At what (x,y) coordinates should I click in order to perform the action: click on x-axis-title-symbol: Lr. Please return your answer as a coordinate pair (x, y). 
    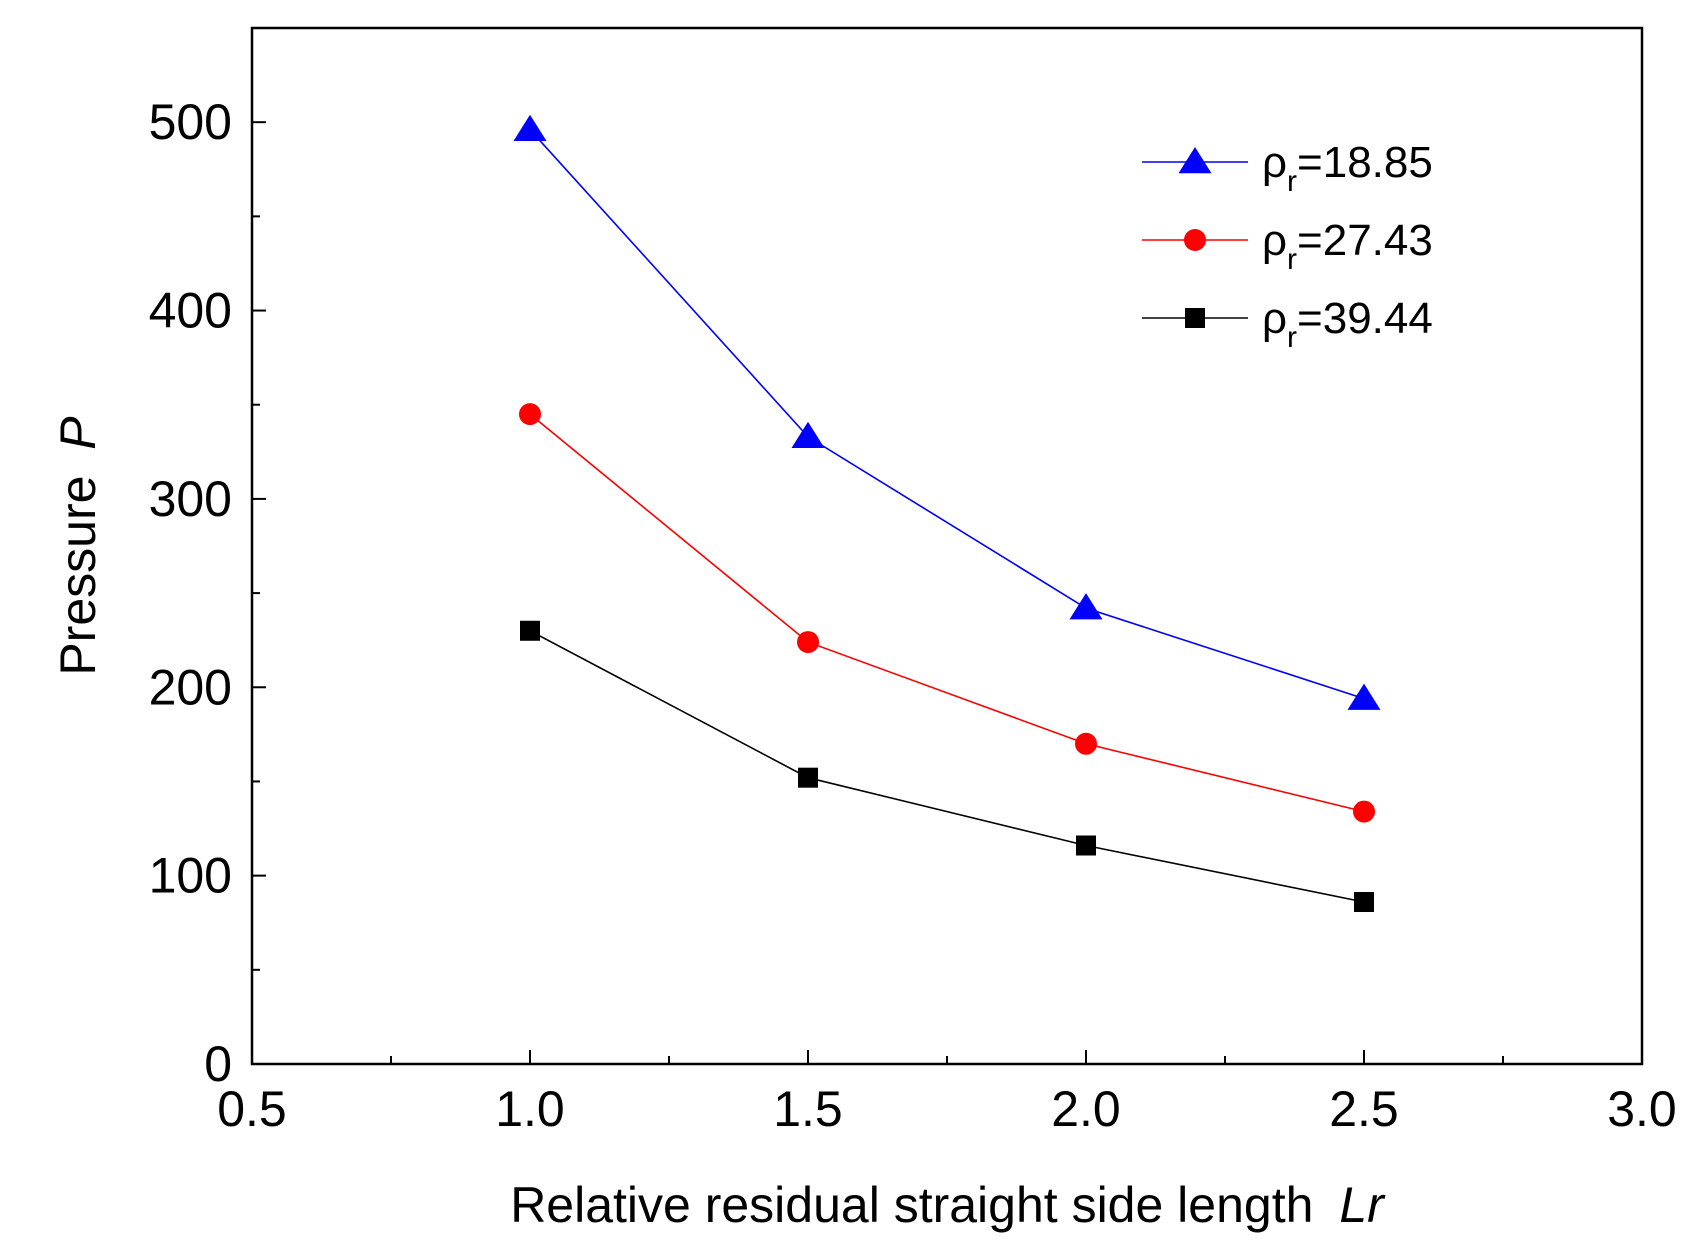
    Looking at the image, I should click on (1362, 1205).